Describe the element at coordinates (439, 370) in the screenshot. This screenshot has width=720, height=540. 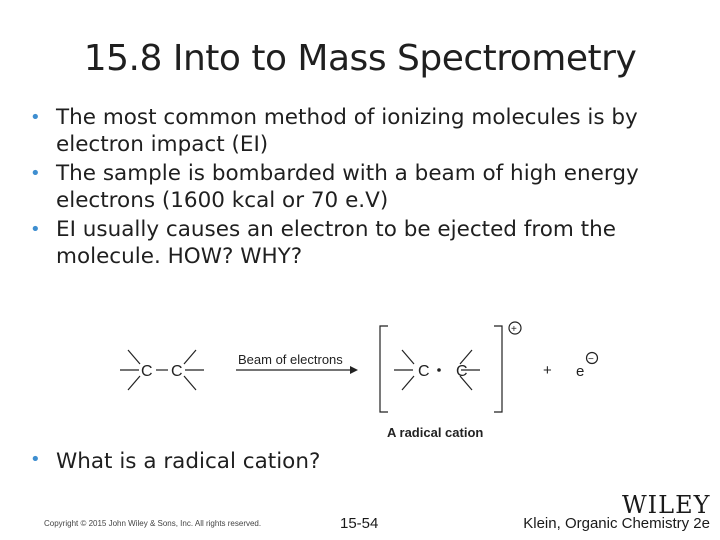
I see `radical-dot` at that location.